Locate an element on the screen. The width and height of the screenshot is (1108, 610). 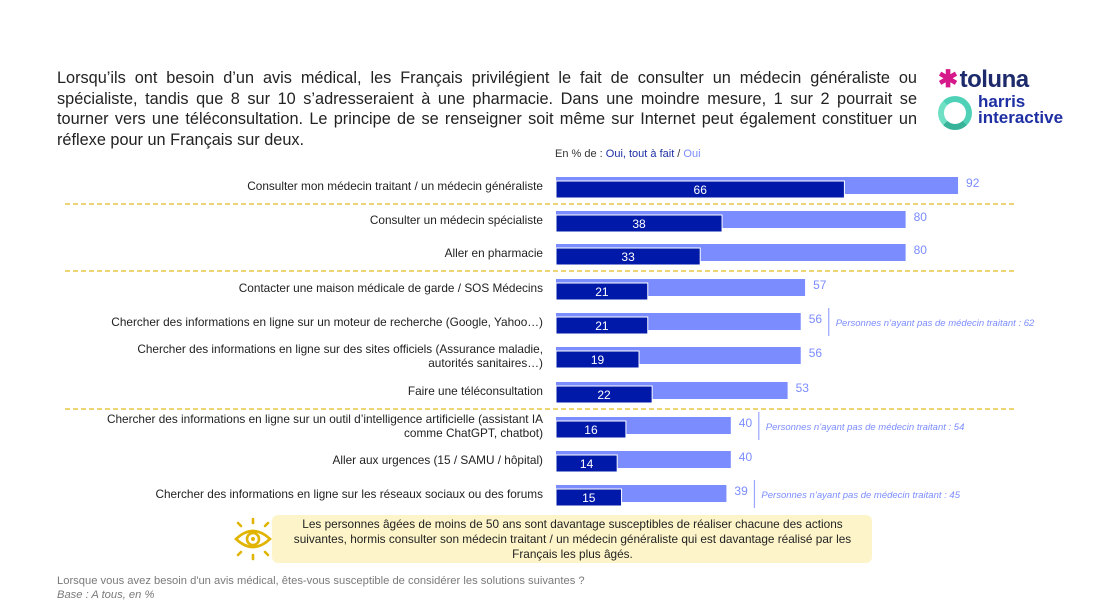
data-label-tout-a-fait: 19 is located at coordinates (598, 360).